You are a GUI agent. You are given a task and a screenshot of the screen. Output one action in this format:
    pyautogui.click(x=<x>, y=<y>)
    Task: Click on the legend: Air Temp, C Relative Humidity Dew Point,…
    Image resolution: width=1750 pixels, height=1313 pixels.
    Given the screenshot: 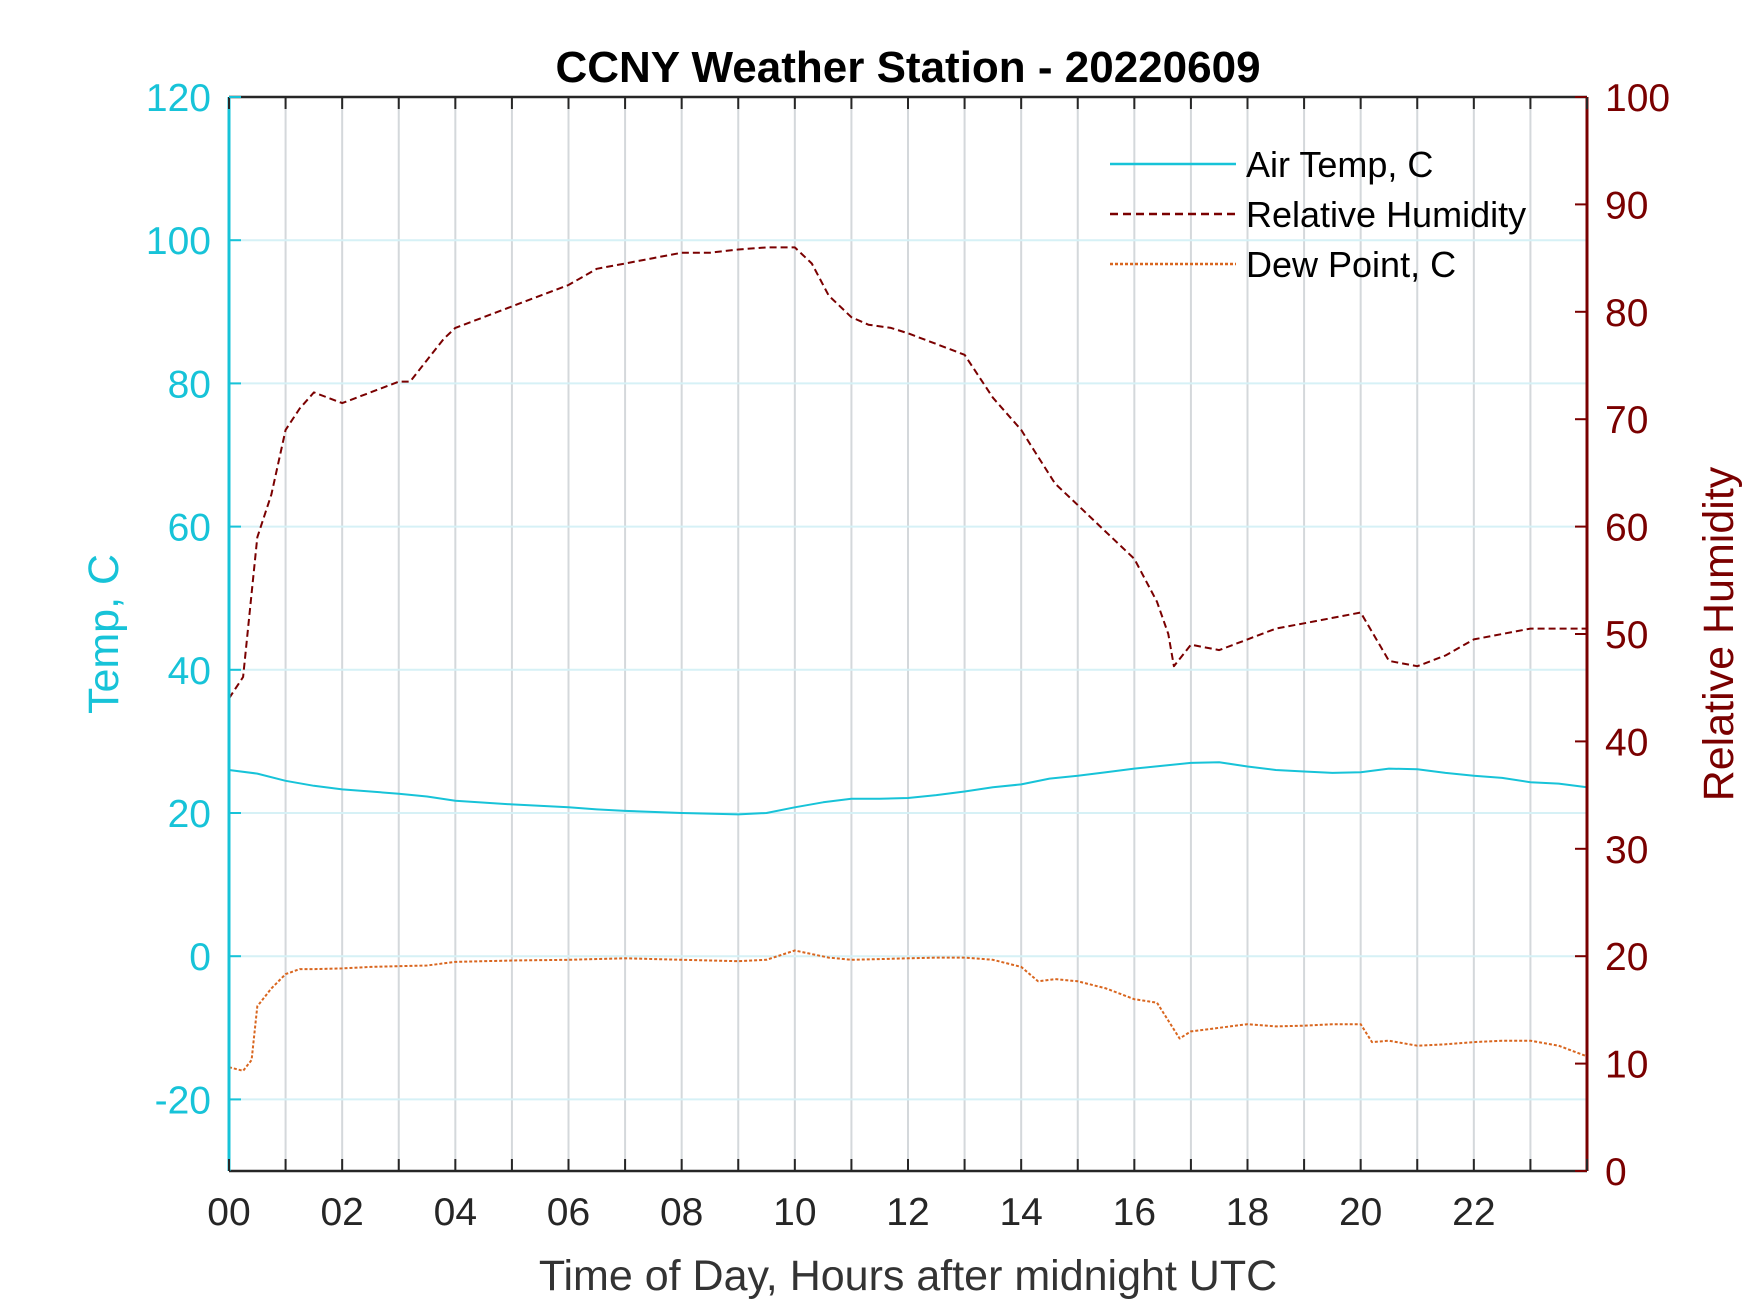 What is the action you would take?
    pyautogui.click(x=1318, y=214)
    